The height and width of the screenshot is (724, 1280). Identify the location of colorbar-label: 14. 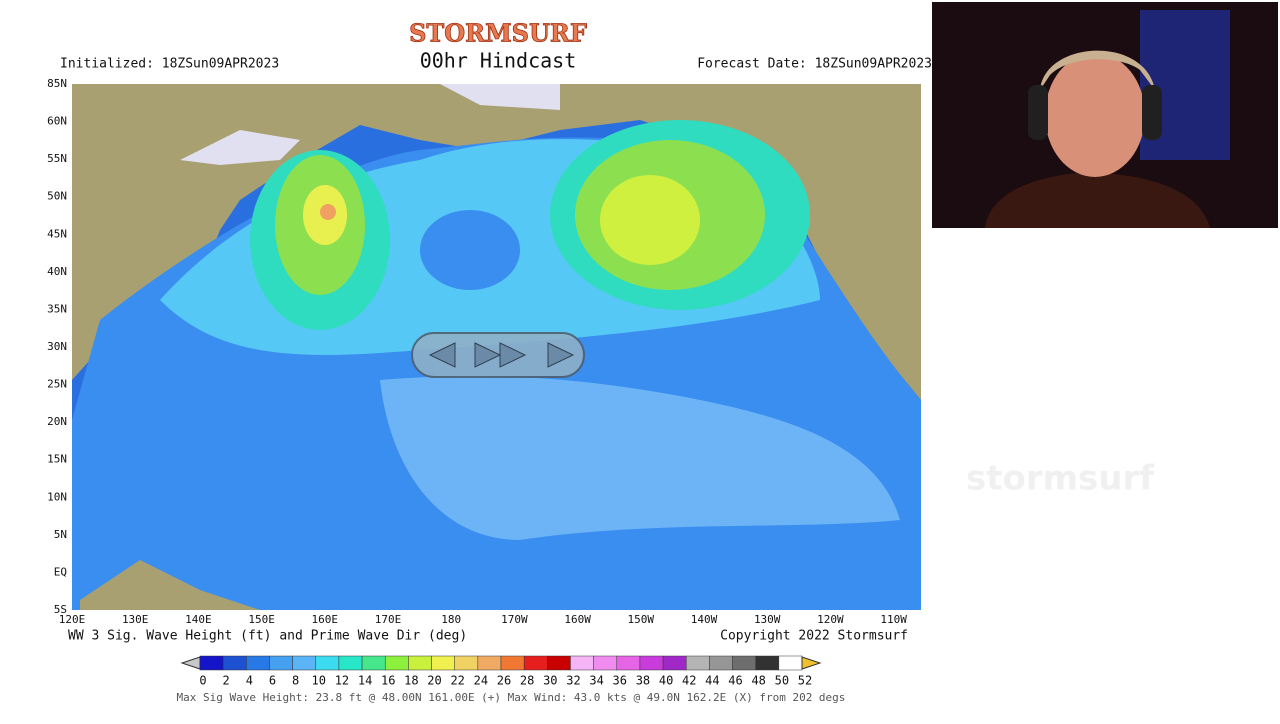
(365, 681).